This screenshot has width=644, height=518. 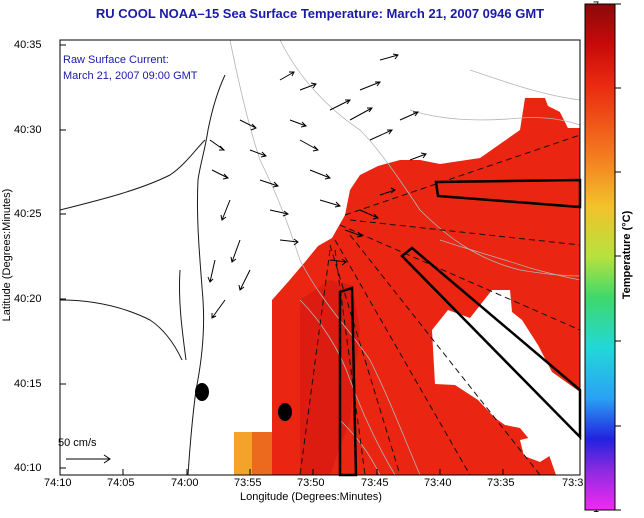 What do you see at coordinates (130, 76) in the screenshot?
I see `current-time: March 21, 2007 09:00 GMT` at bounding box center [130, 76].